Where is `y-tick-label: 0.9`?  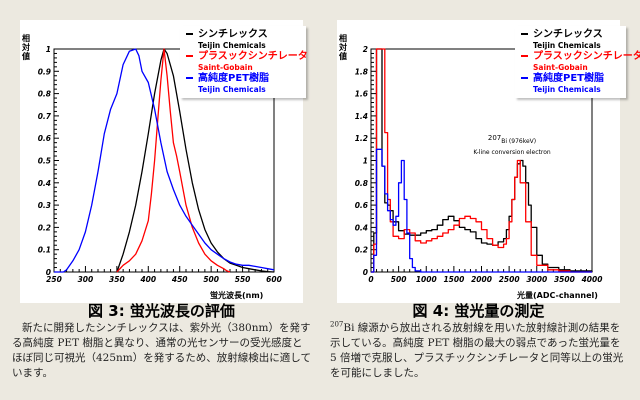 y-tick-label: 0.9 is located at coordinates (44, 71).